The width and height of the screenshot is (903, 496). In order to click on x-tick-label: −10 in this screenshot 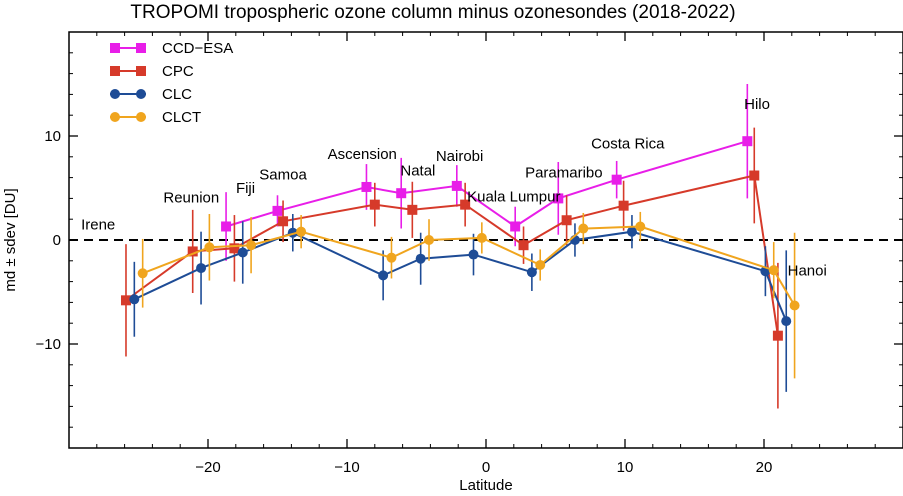, I will do `click(346, 467)`.